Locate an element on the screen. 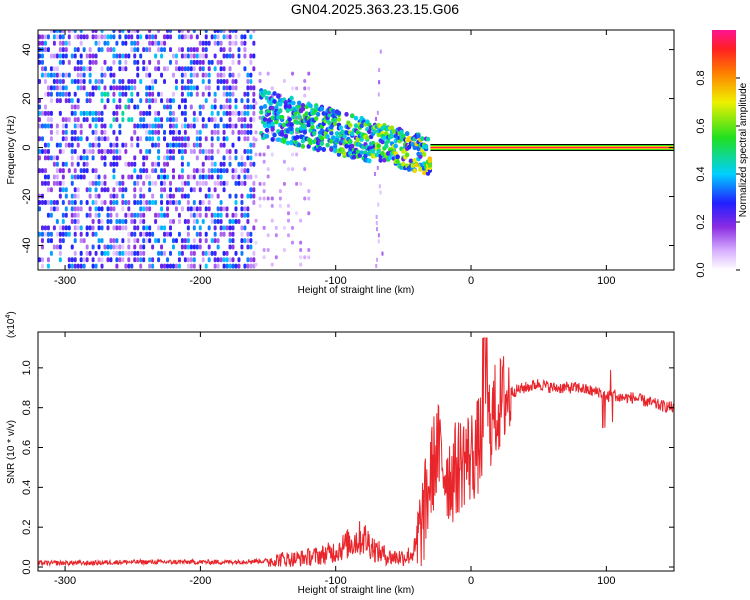 The image size is (750, 600). snr-y-scale-label: (x104) is located at coordinates (11, 324).